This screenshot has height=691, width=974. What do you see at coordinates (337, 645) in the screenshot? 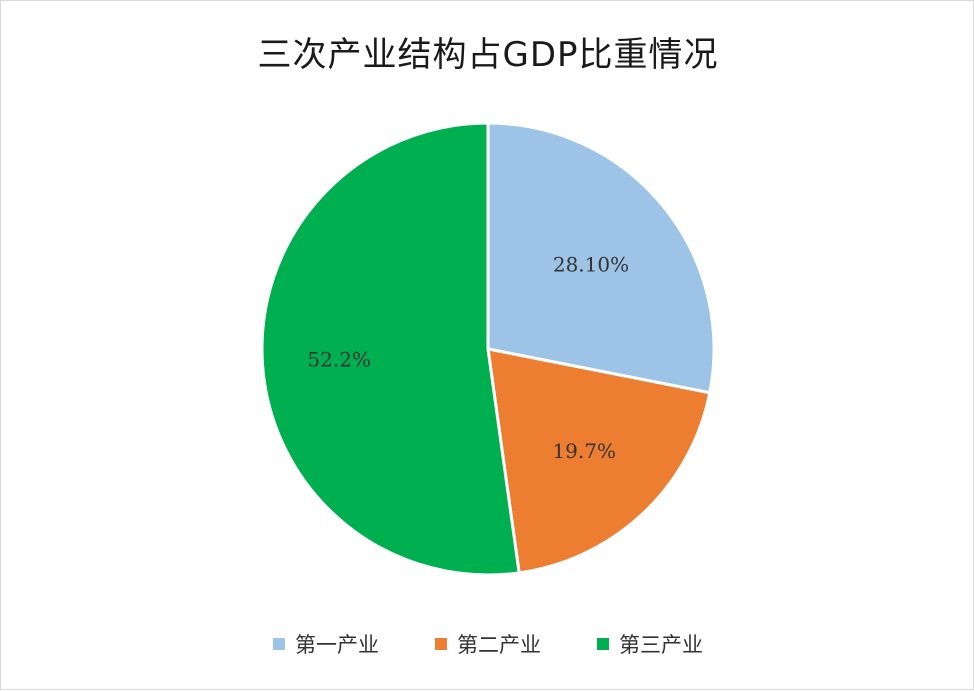
I see `legend-label-primary: 第一产业` at bounding box center [337, 645].